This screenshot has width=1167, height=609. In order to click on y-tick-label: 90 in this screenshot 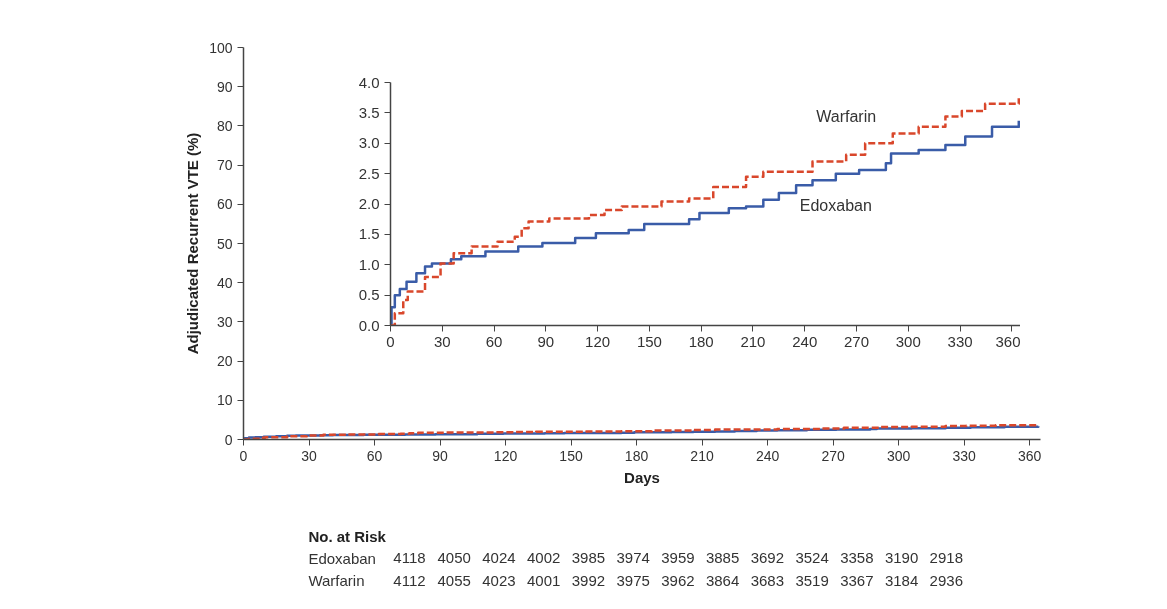, I will do `click(224, 86)`.